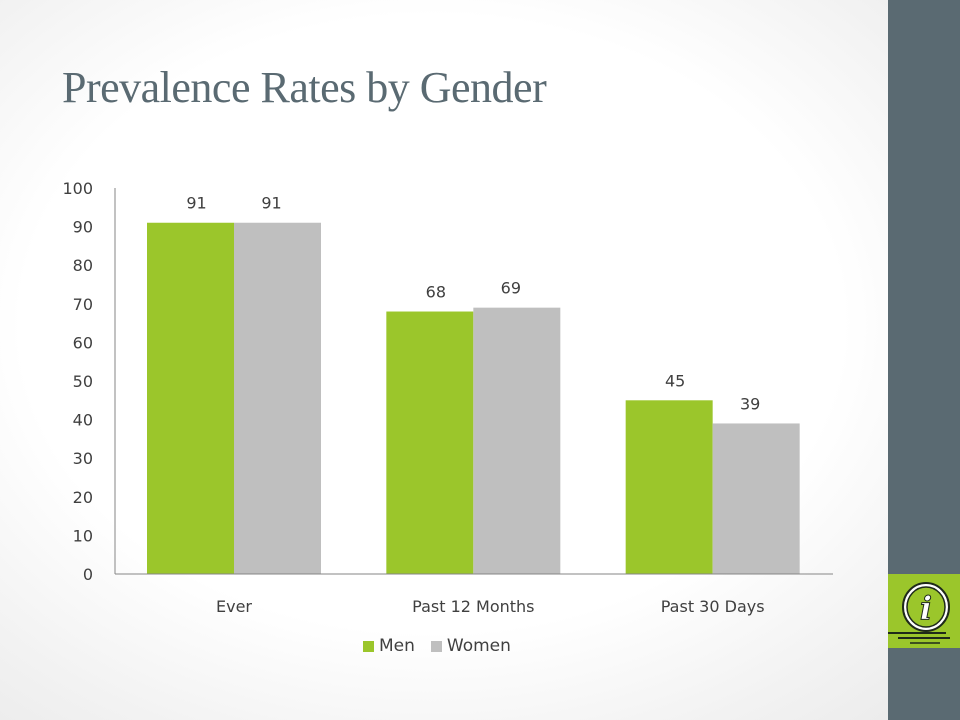 Image resolution: width=960 pixels, height=720 pixels. Describe the element at coordinates (478, 646) in the screenshot. I see `legend-label-women: Women` at that location.